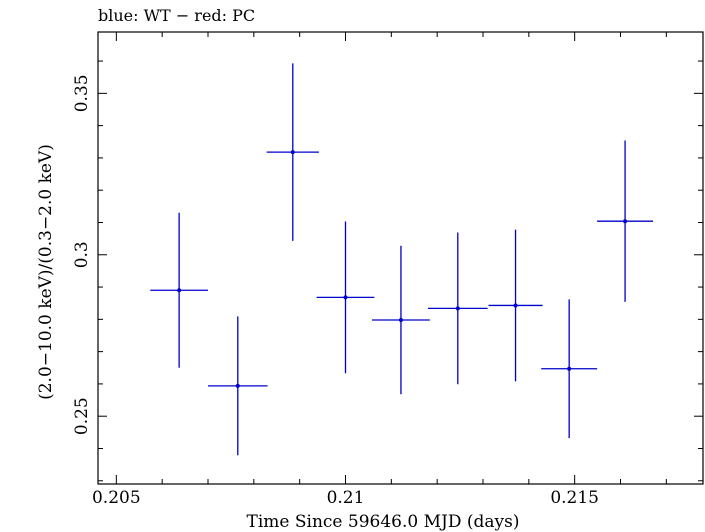  I want to click on x-tick-label: 0.21, so click(346, 498).